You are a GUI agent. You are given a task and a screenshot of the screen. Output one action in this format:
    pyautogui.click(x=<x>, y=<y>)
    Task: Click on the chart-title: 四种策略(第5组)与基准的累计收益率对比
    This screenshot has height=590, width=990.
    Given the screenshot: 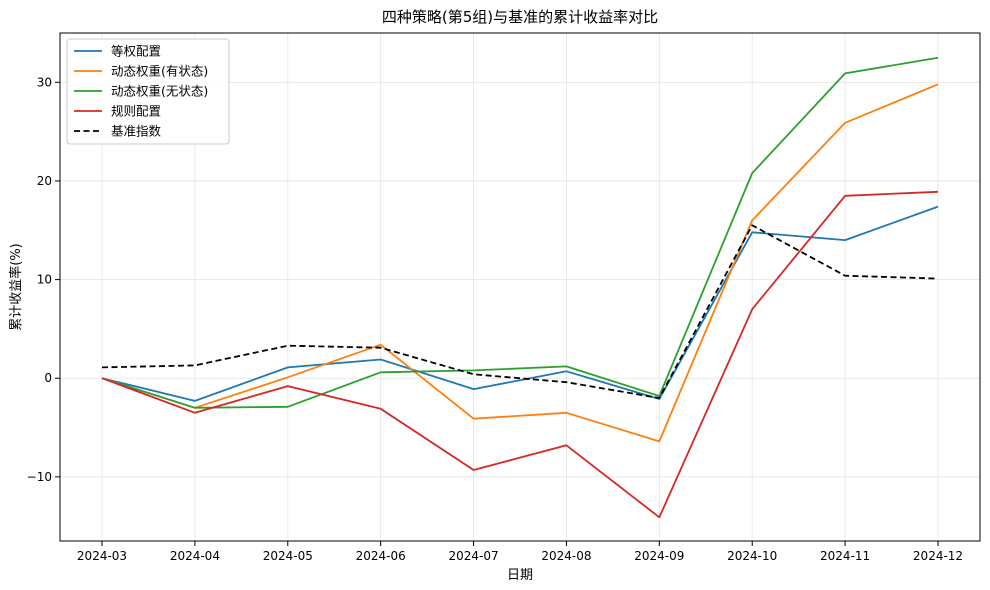 What is the action you would take?
    pyautogui.click(x=520, y=17)
    